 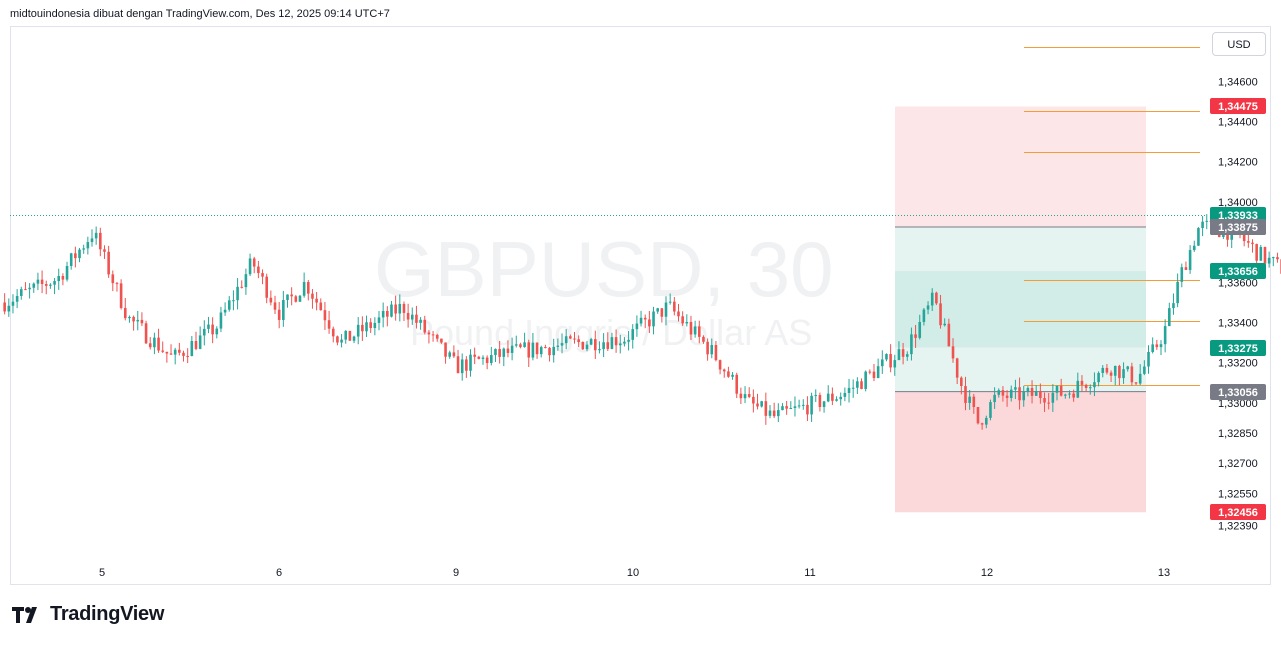 I want to click on price-tick-label: 1,33200, so click(x=1238, y=364).